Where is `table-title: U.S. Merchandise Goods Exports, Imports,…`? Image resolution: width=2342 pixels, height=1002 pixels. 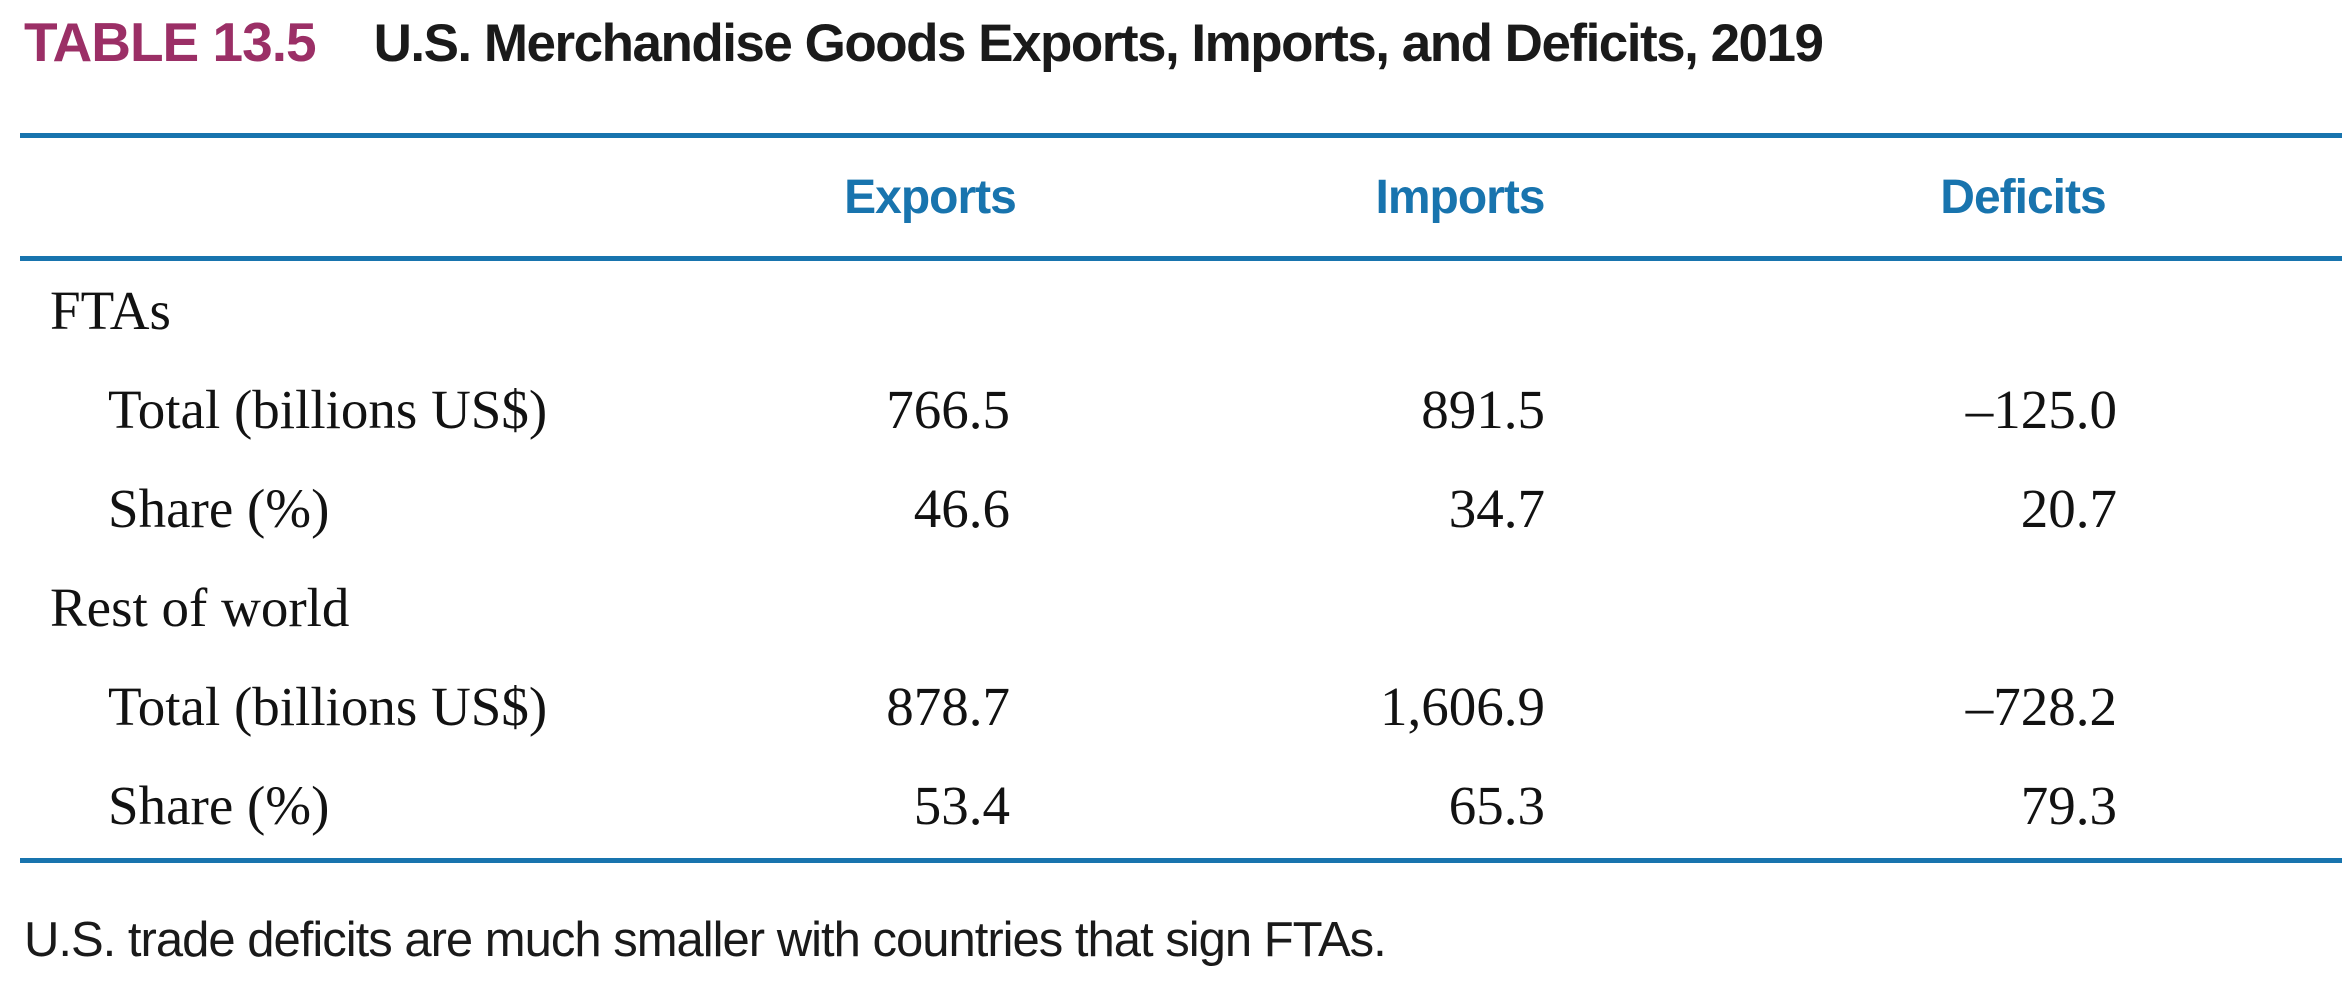 table-title: U.S. Merchandise Goods Exports, Imports,… is located at coordinates (1098, 43).